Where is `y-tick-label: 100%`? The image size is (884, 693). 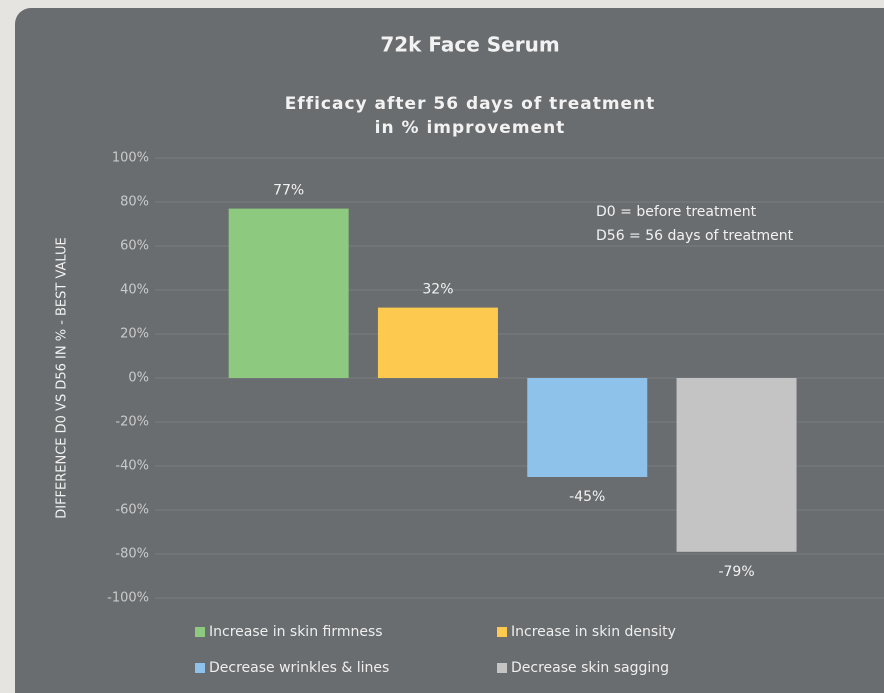 y-tick-label: 100% is located at coordinates (130, 158).